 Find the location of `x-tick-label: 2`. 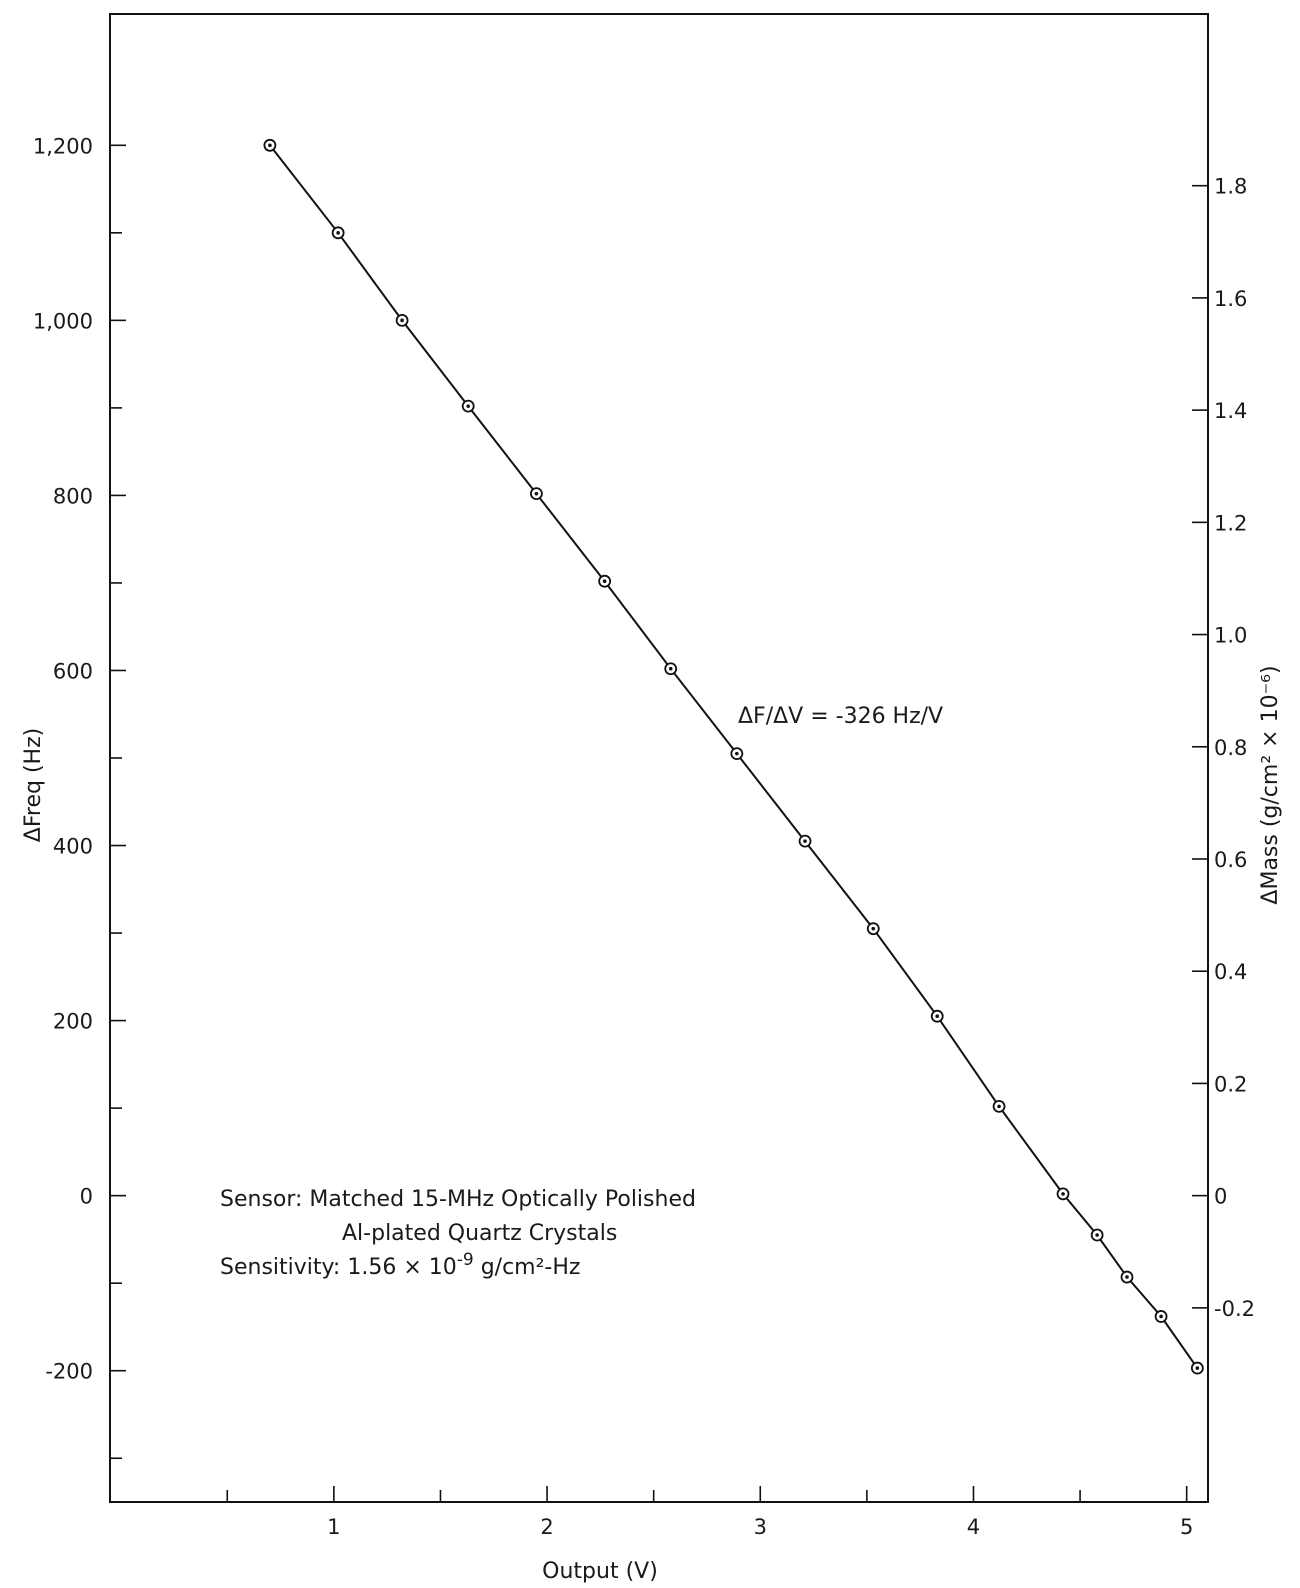

x-tick-label: 2 is located at coordinates (546, 1527).